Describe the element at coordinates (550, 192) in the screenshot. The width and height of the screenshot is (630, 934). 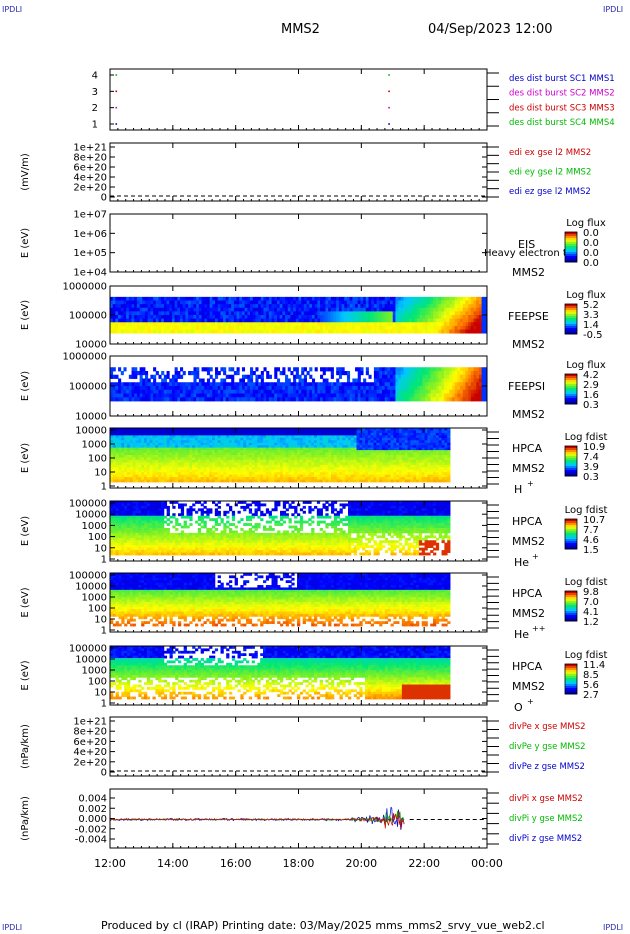
I see `legend-entry: edi ez gse l2 MMS2` at that location.